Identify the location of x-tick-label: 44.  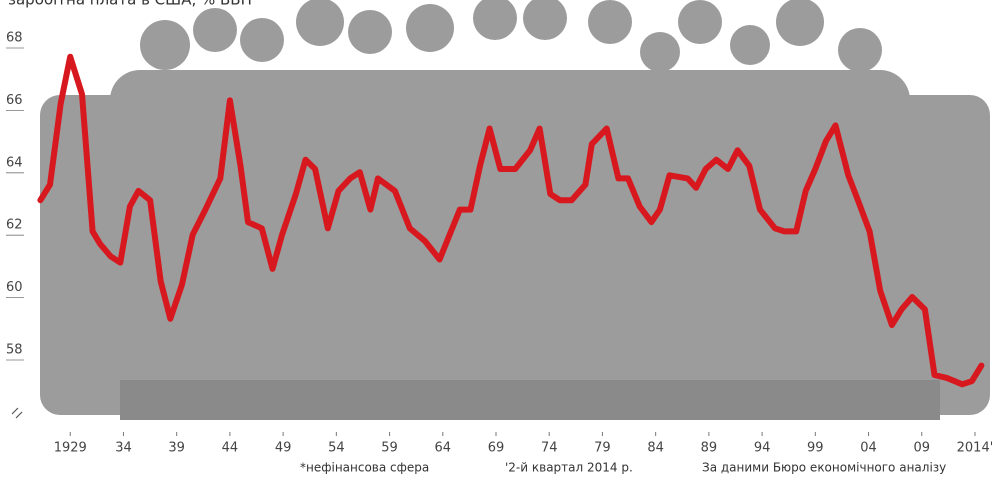
(230, 448).